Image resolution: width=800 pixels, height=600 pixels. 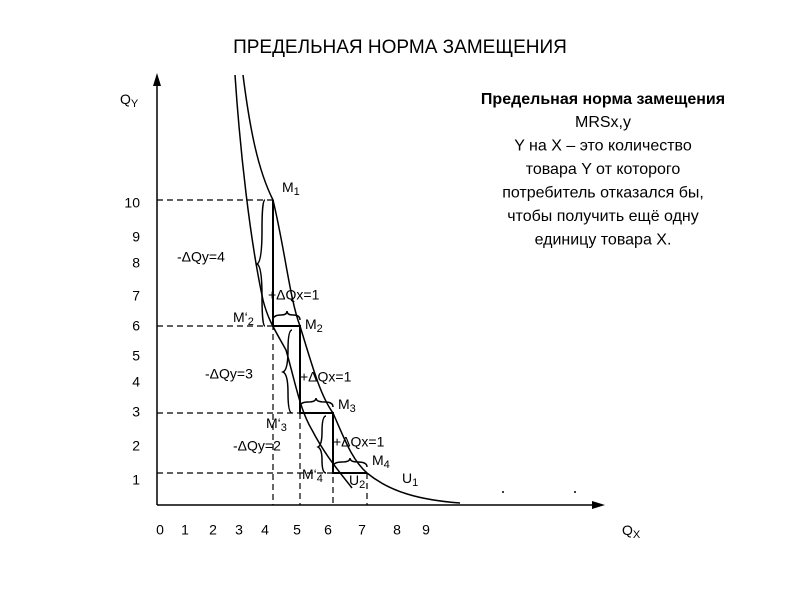 What do you see at coordinates (136, 237) in the screenshot?
I see `y-tick-label: 9` at bounding box center [136, 237].